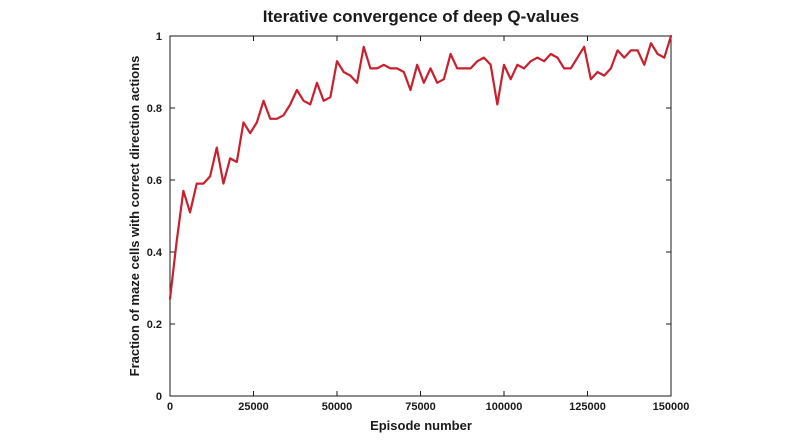  I want to click on x-tick-label: 50000, so click(337, 407).